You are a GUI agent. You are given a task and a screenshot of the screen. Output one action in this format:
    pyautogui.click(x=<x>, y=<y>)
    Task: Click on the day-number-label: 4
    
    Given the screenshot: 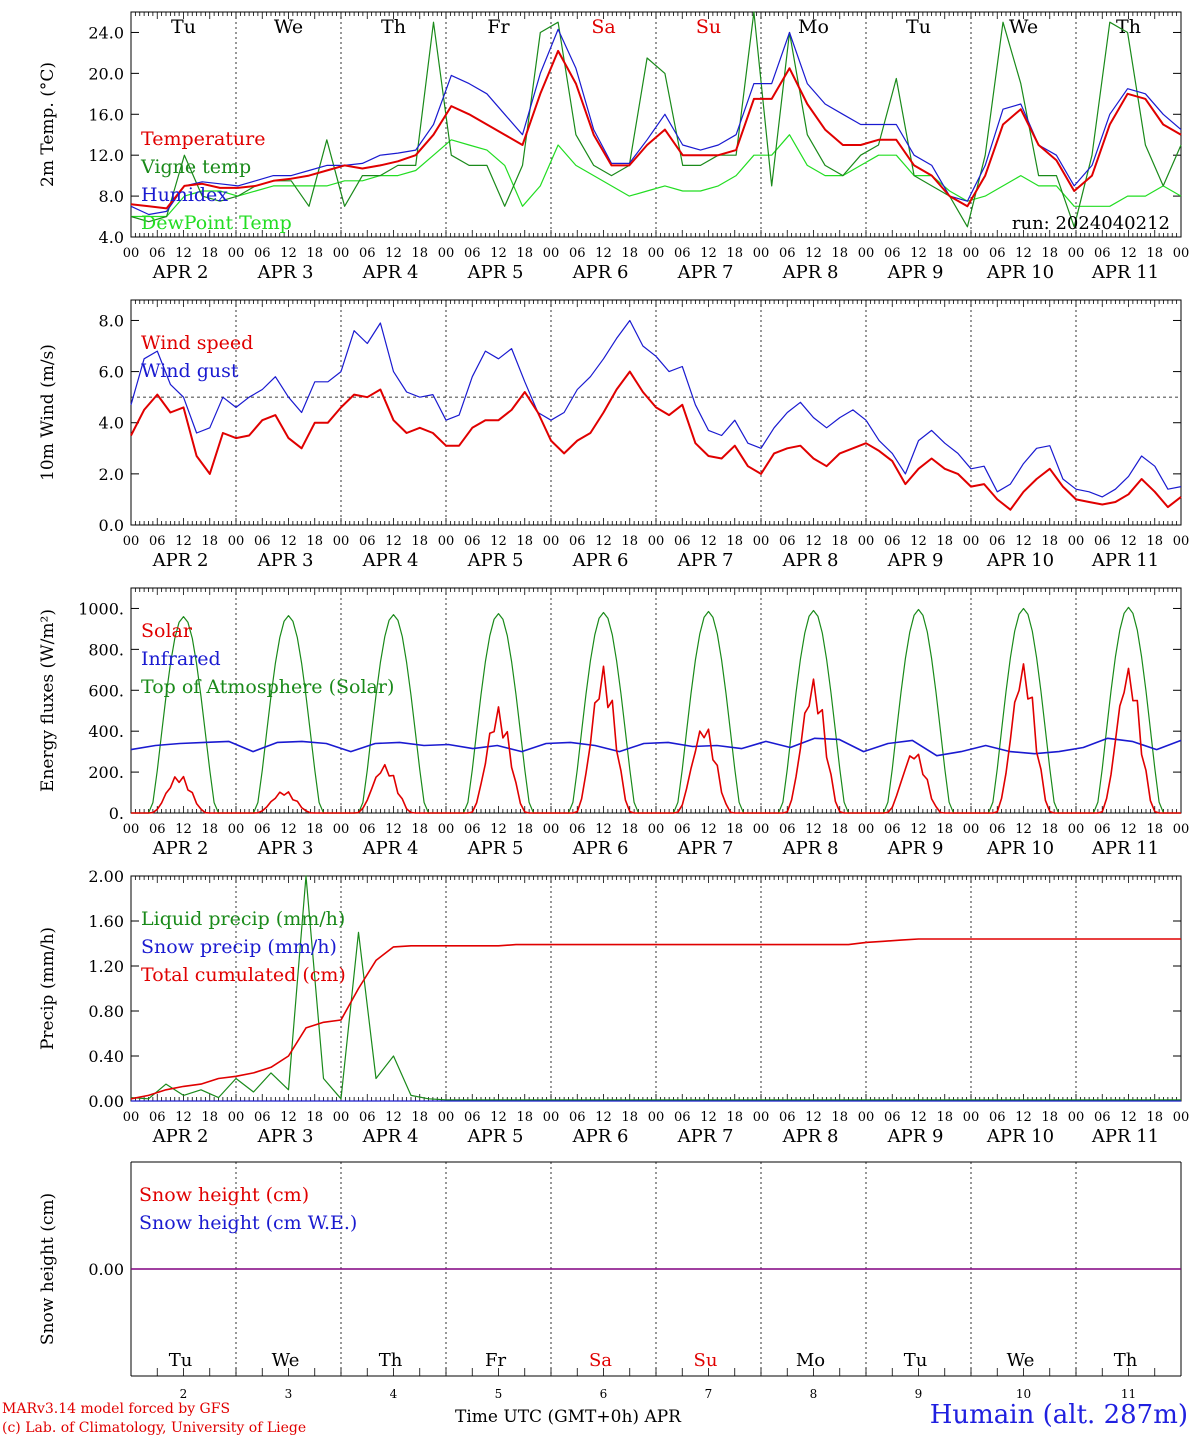 What is the action you would take?
    pyautogui.click(x=394, y=1394)
    